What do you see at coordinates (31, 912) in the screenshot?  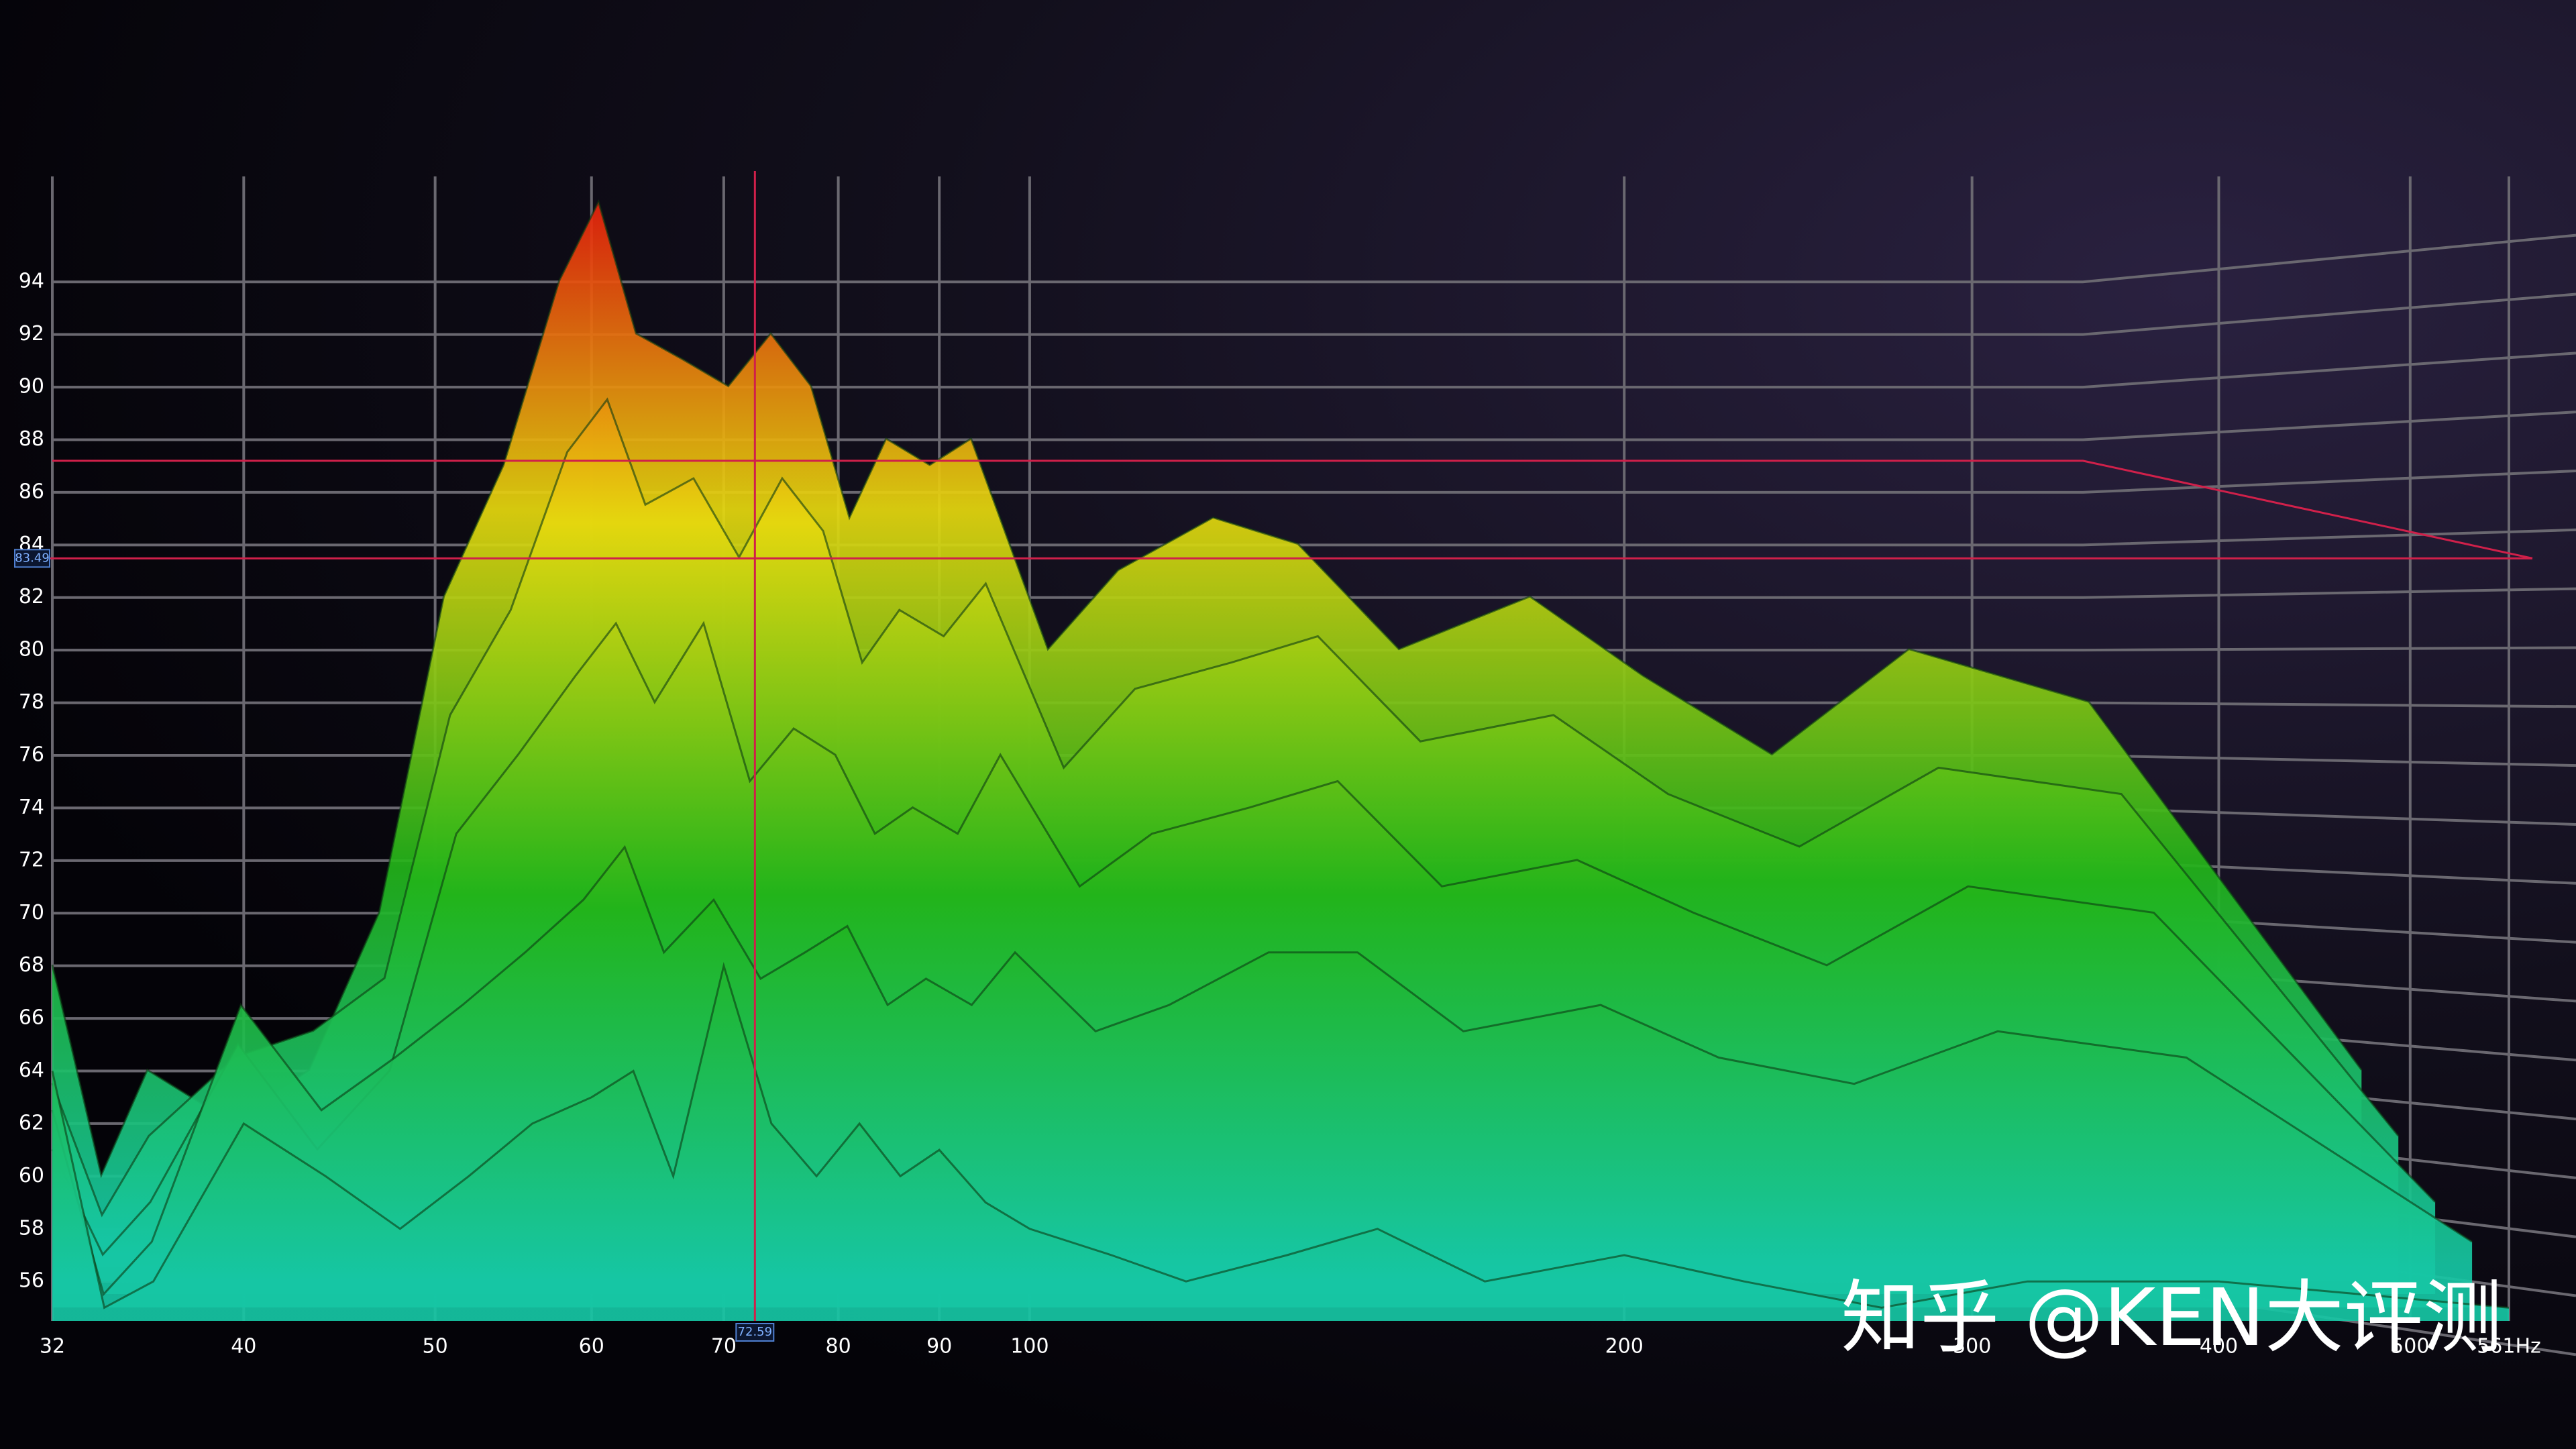 I see `y-tick-label: 70` at bounding box center [31, 912].